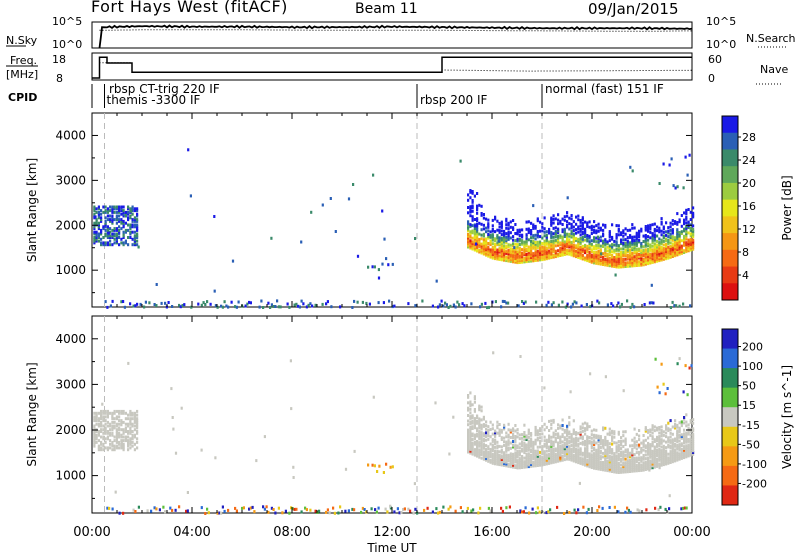 The height and width of the screenshot is (554, 800). What do you see at coordinates (491, 532) in the screenshot?
I see `xtick-label-4: 16:00` at bounding box center [491, 532].